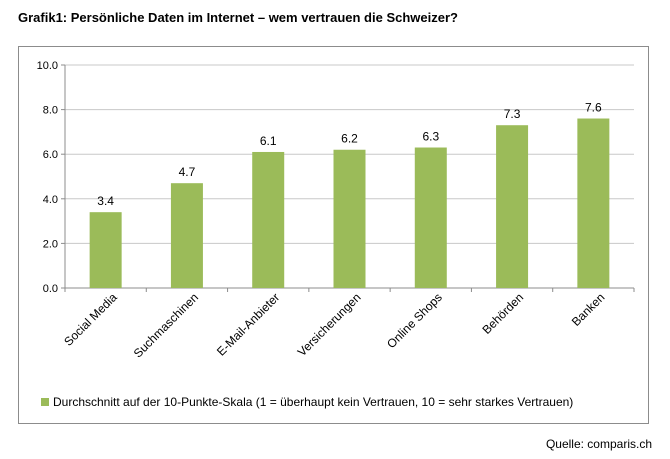 The height and width of the screenshot is (459, 670). What do you see at coordinates (50, 155) in the screenshot?
I see `y-tick-label: 6.0` at bounding box center [50, 155].